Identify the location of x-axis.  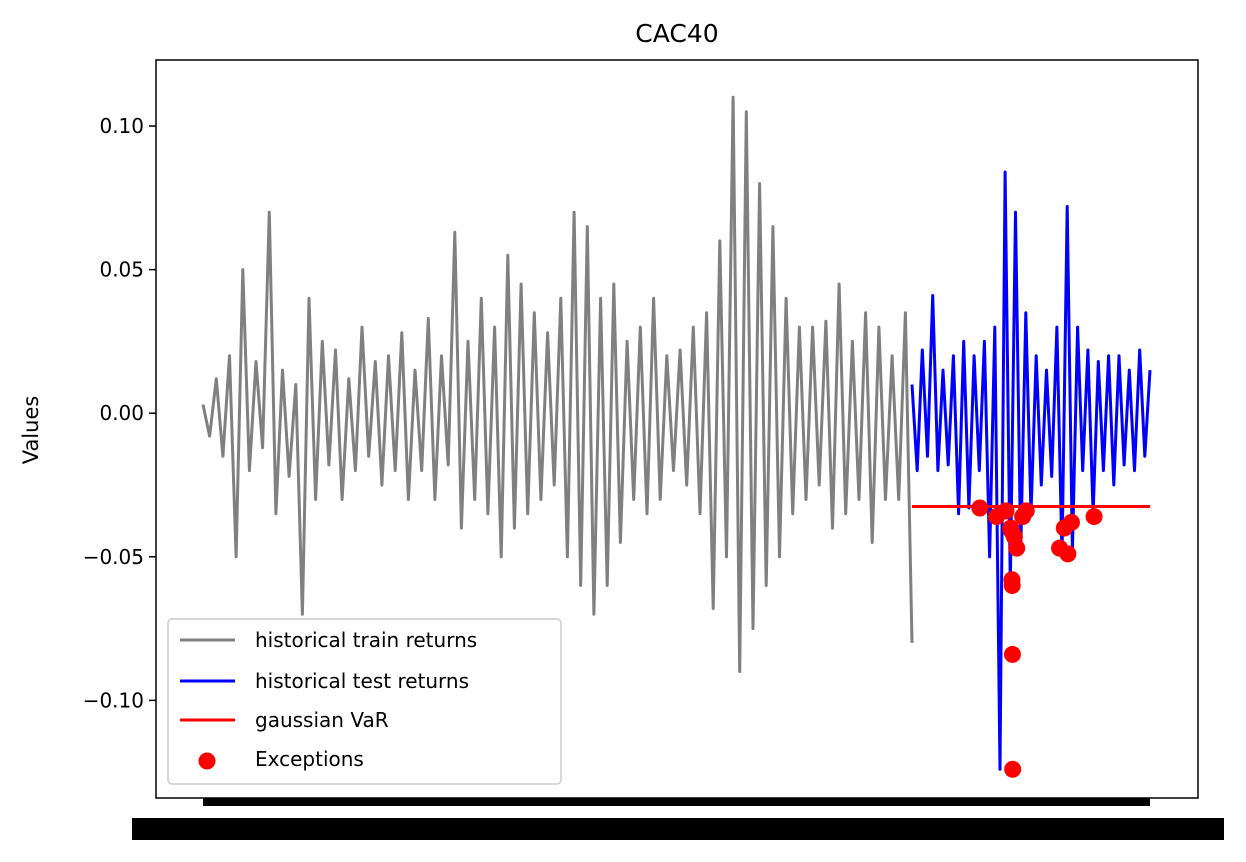
(678, 819).